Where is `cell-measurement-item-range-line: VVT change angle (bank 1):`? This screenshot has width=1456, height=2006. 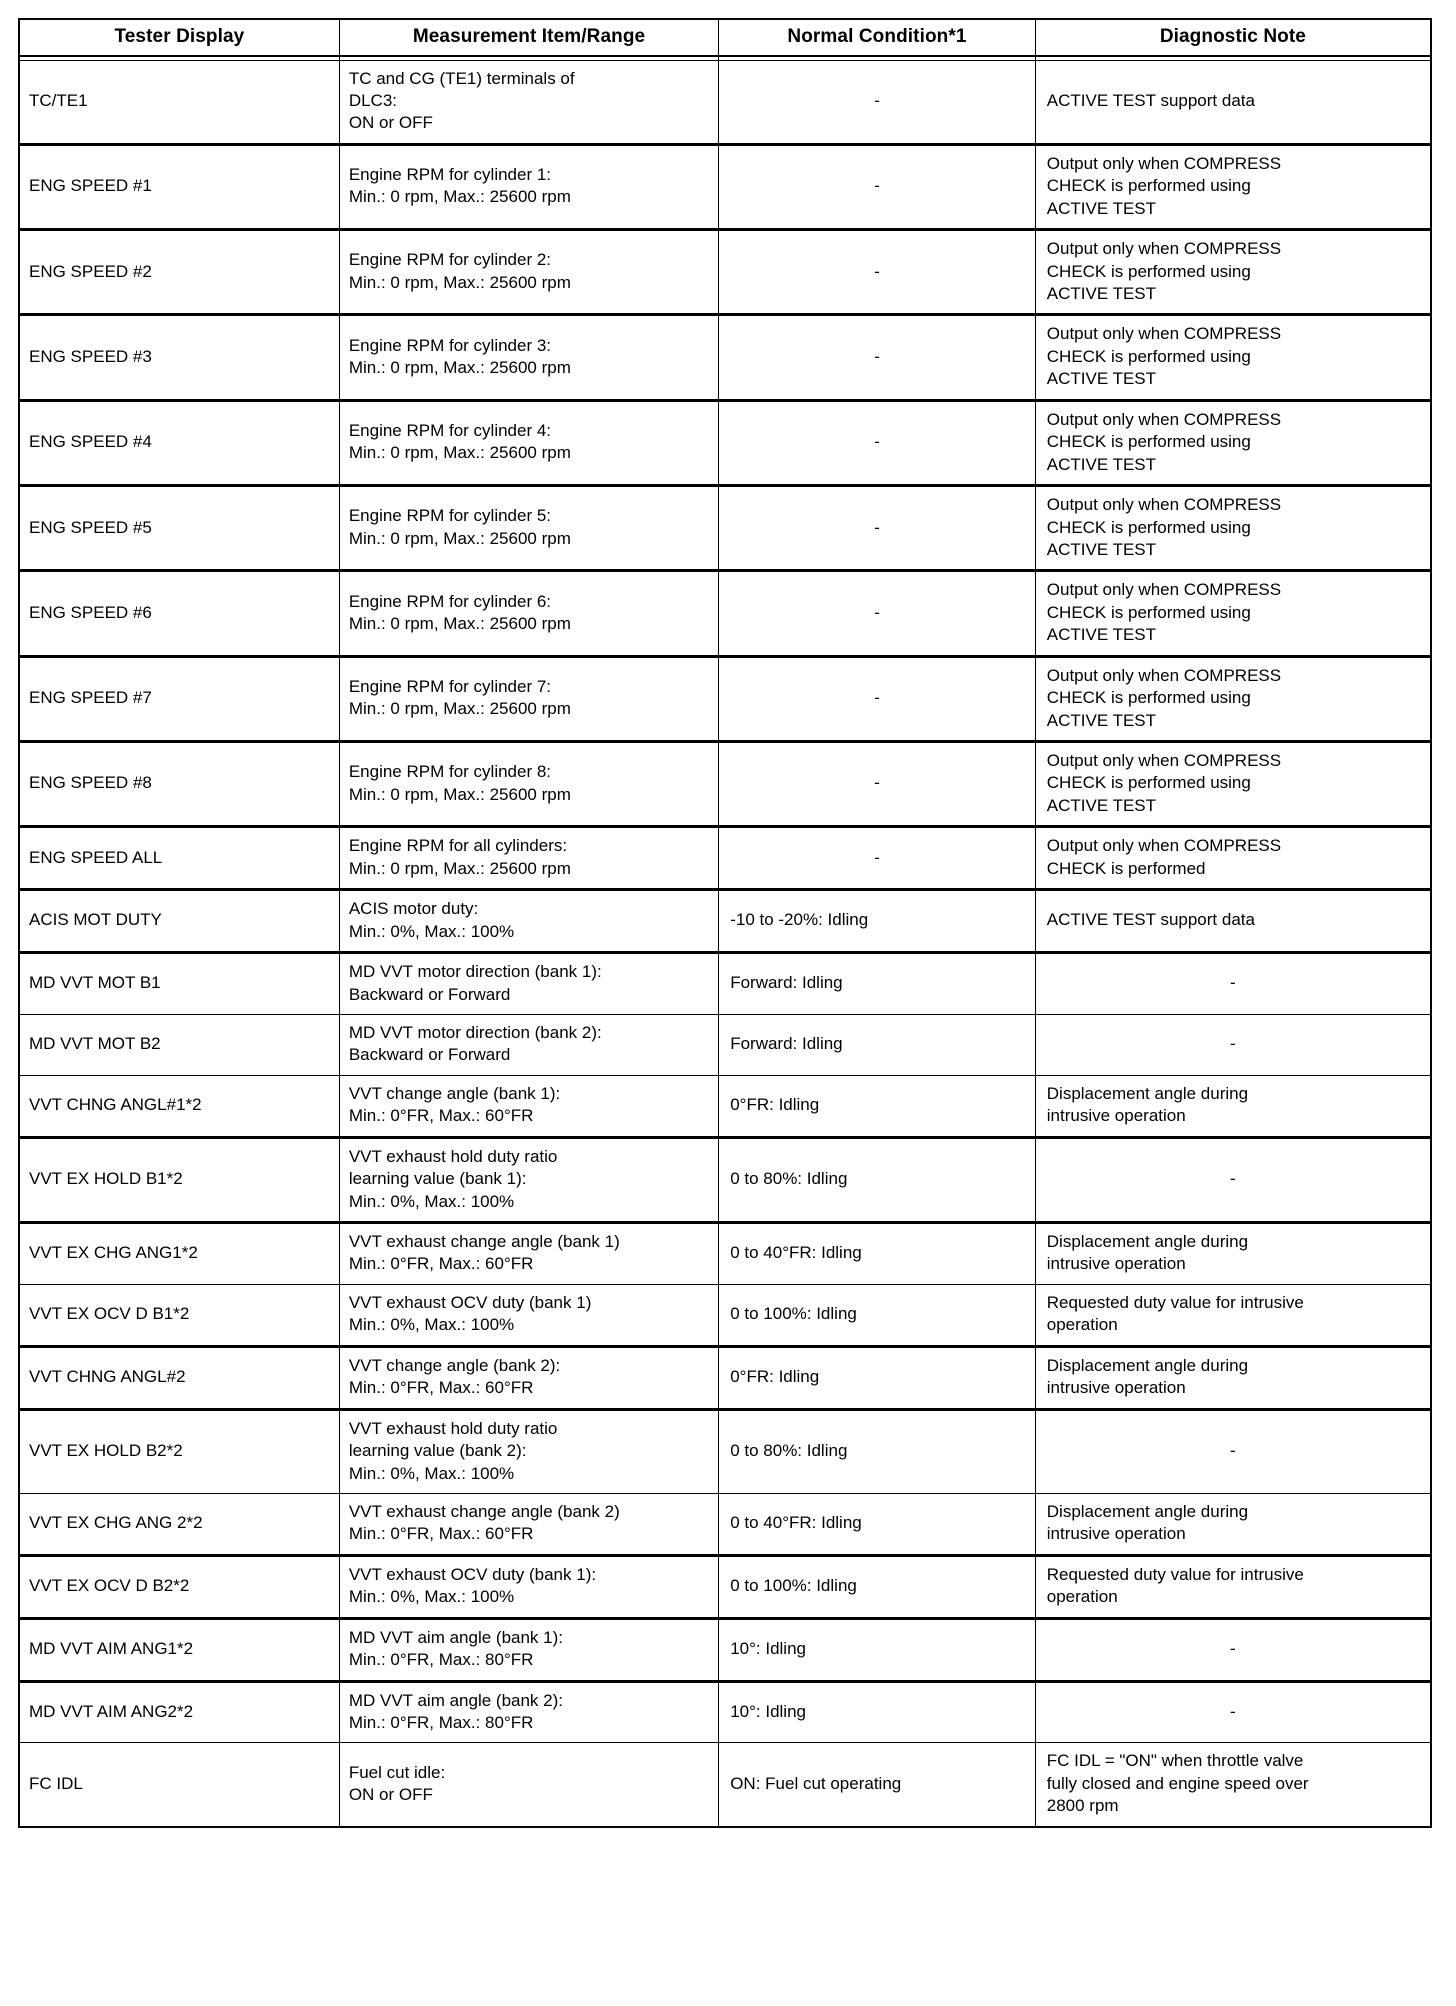 cell-measurement-item-range-line: VVT change angle (bank 1): is located at coordinates (454, 1093).